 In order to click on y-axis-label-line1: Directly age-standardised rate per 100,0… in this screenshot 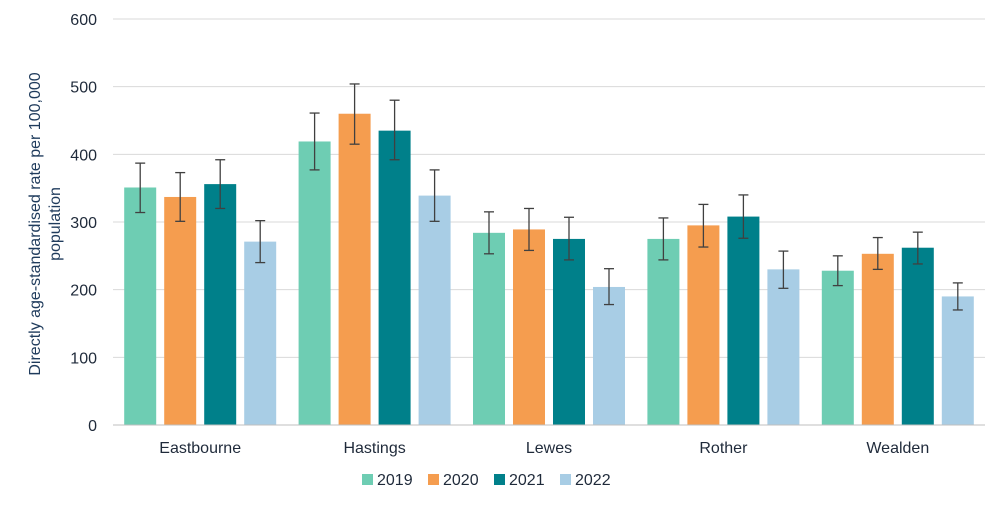, I will do `click(35, 223)`.